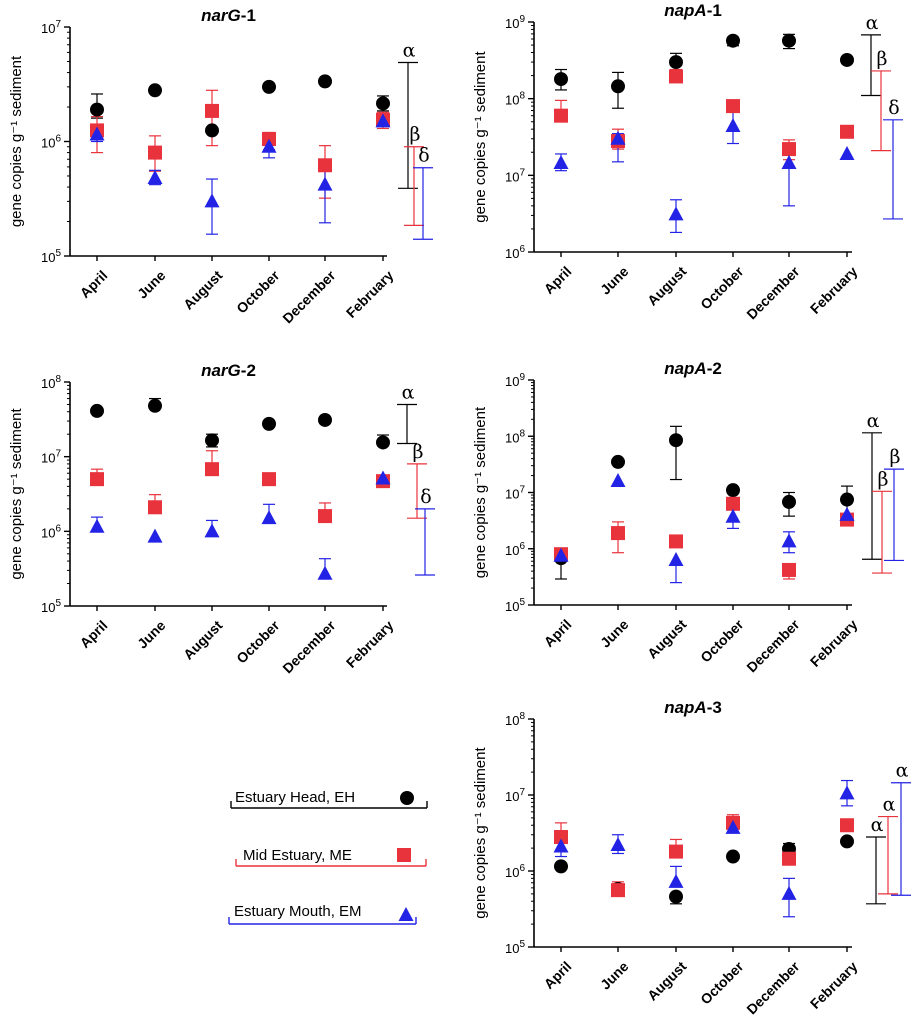 The image size is (913, 1031). What do you see at coordinates (515, 22) in the screenshot?
I see `y-tick-label: 10⁹` at bounding box center [515, 22].